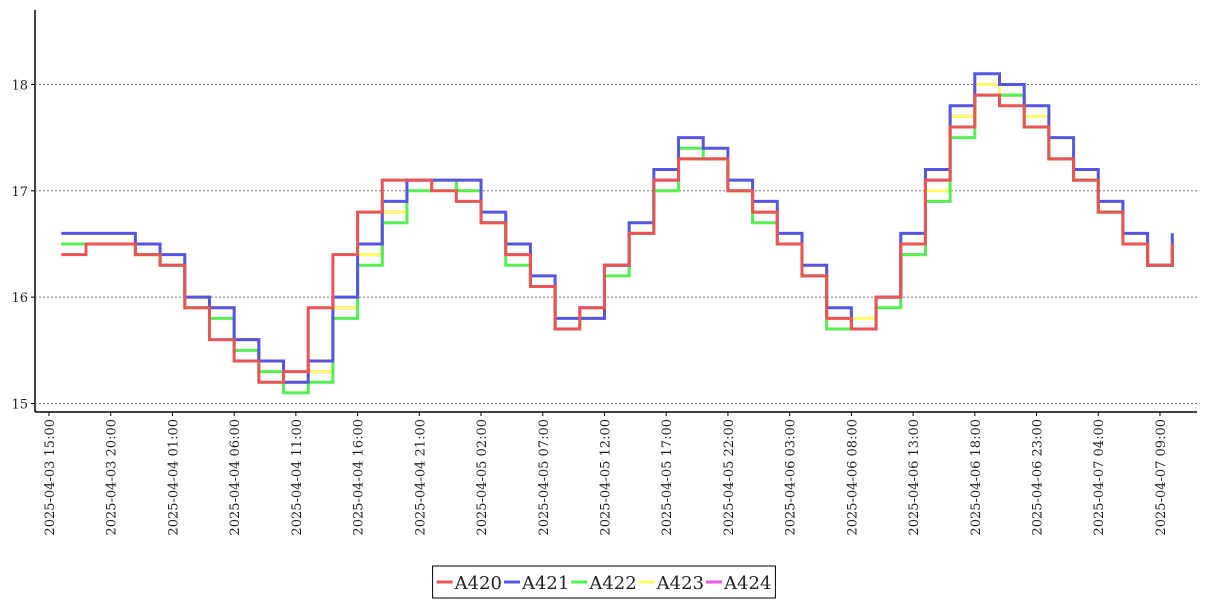  Describe the element at coordinates (112, 477) in the screenshot. I see `x-tick-label: 2025-04-03 20:00` at that location.